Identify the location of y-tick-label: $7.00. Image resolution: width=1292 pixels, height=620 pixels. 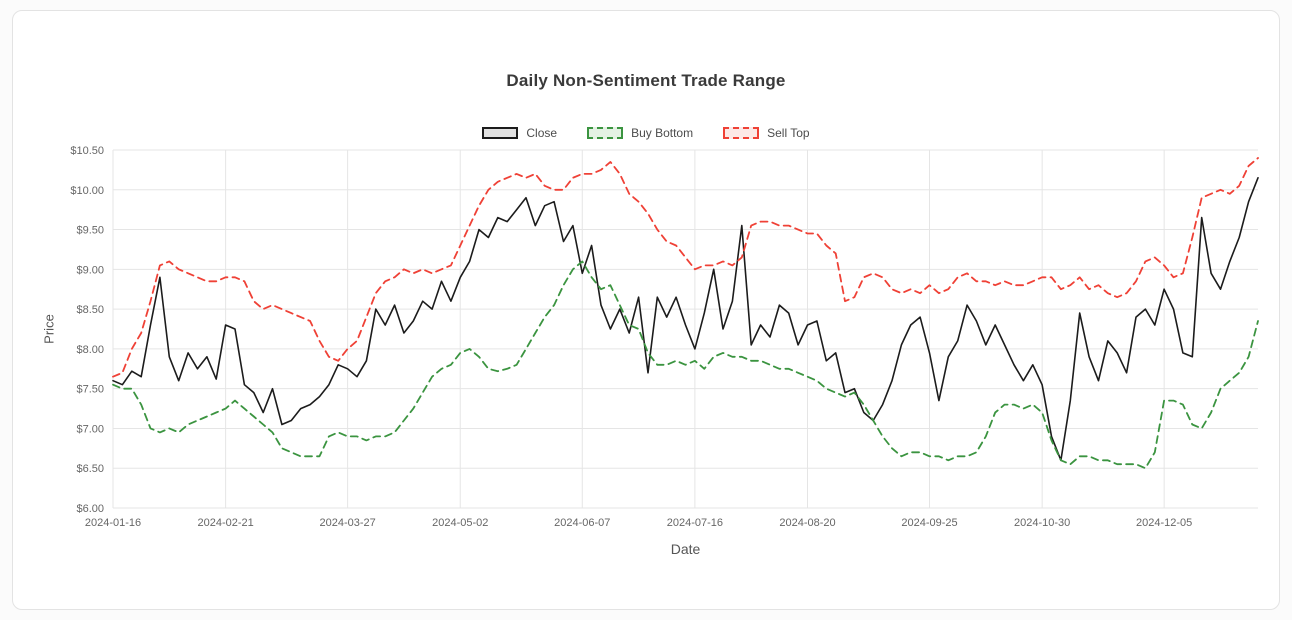
(90, 429).